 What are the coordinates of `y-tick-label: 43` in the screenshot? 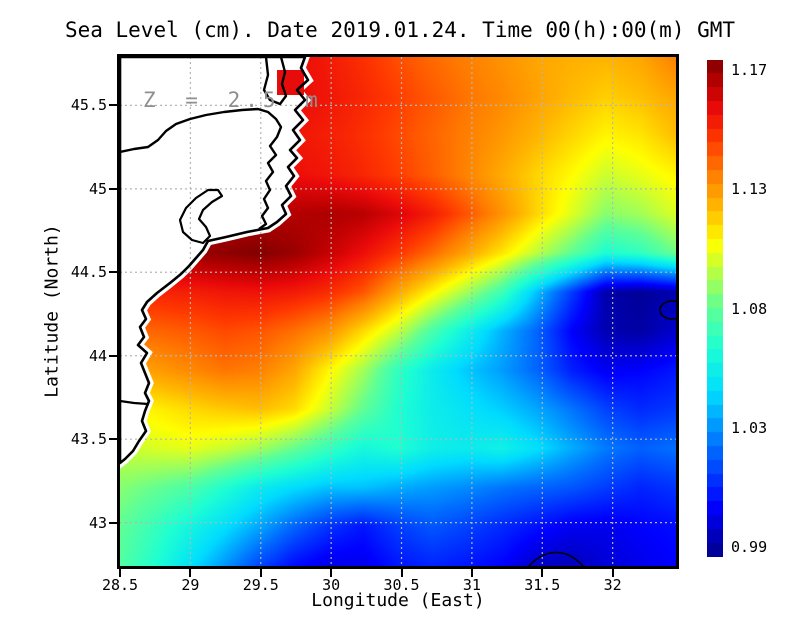 It's located at (97, 522).